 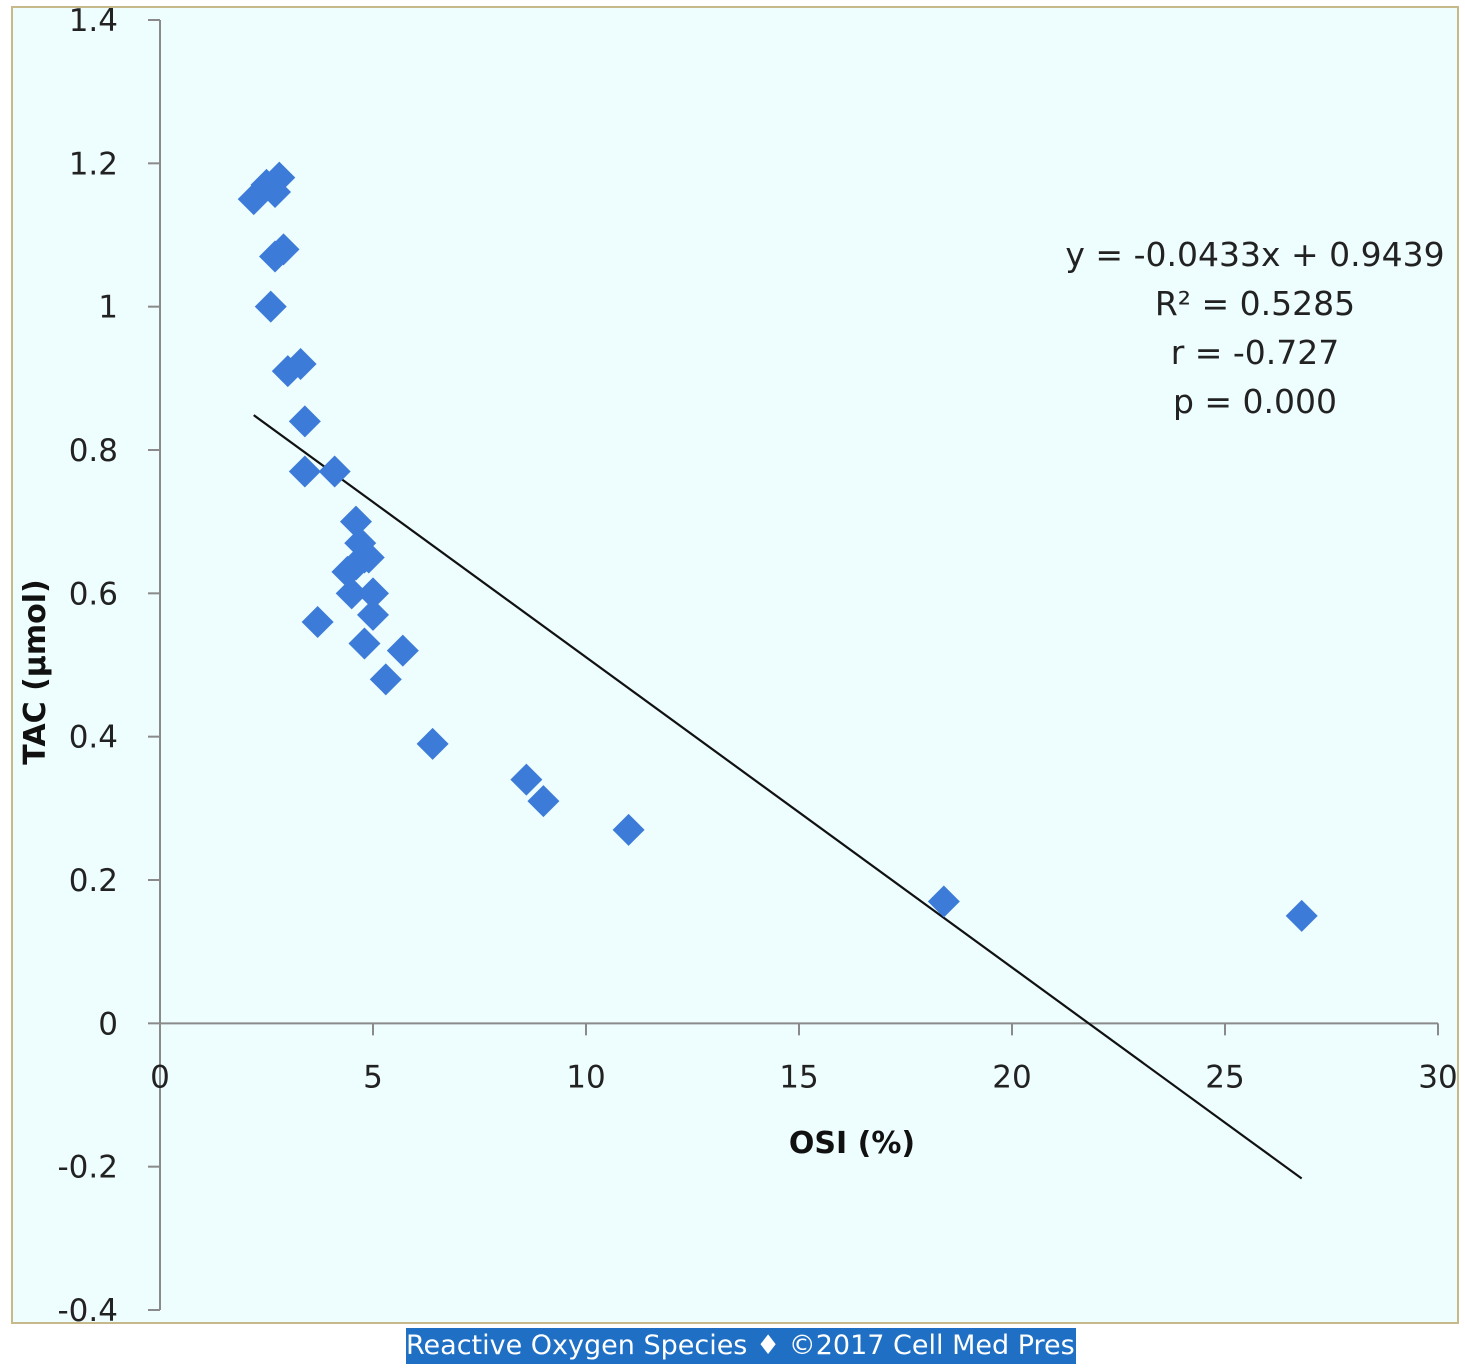 What do you see at coordinates (1437, 1077) in the screenshot?
I see `x-tick-label: 30` at bounding box center [1437, 1077].